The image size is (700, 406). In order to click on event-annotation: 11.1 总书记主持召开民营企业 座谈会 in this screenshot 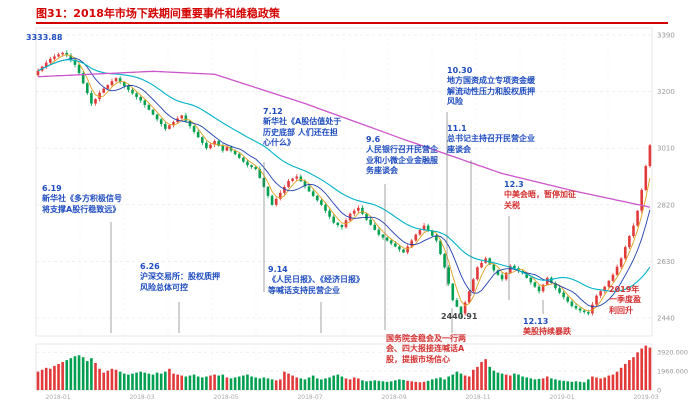, I will do `click(491, 139)`.